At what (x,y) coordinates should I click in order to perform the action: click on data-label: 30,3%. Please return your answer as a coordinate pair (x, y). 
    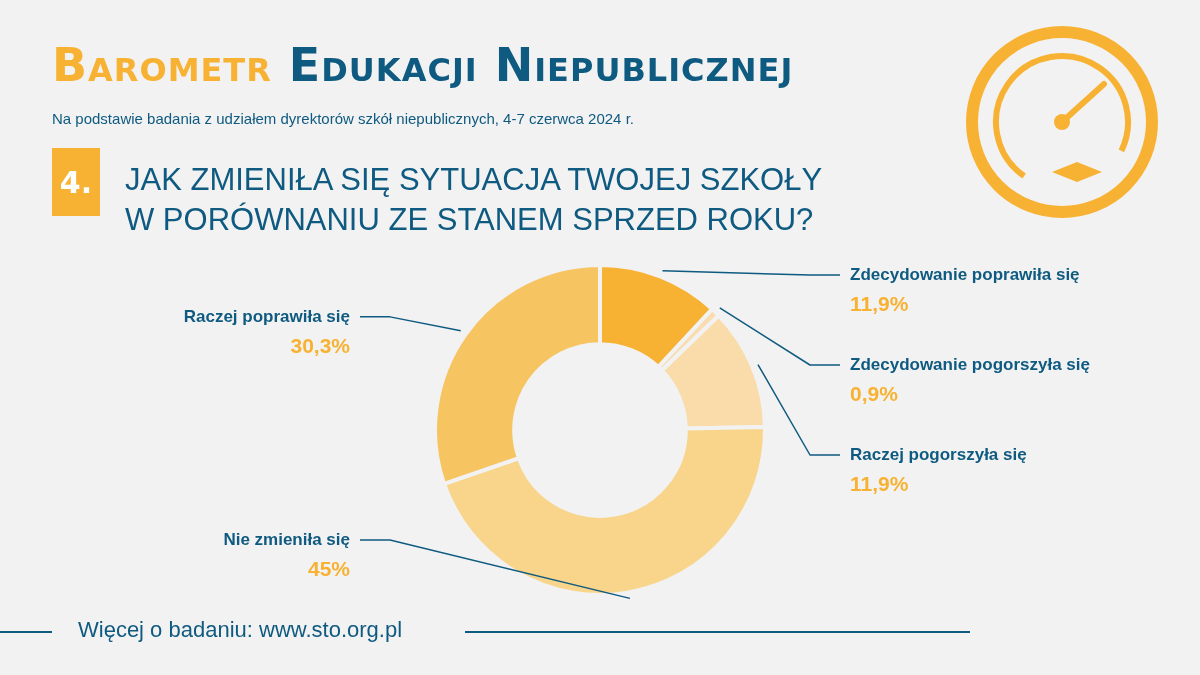
    Looking at the image, I should click on (320, 345).